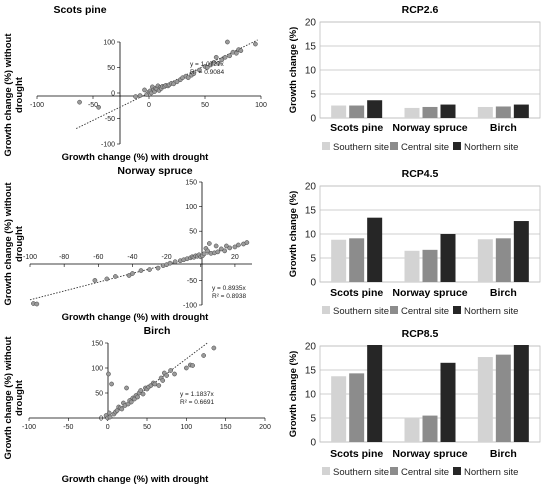 The image size is (550, 488). What do you see at coordinates (293, 394) in the screenshot?
I see `y-axis-label: Growth change (%)` at bounding box center [293, 394].